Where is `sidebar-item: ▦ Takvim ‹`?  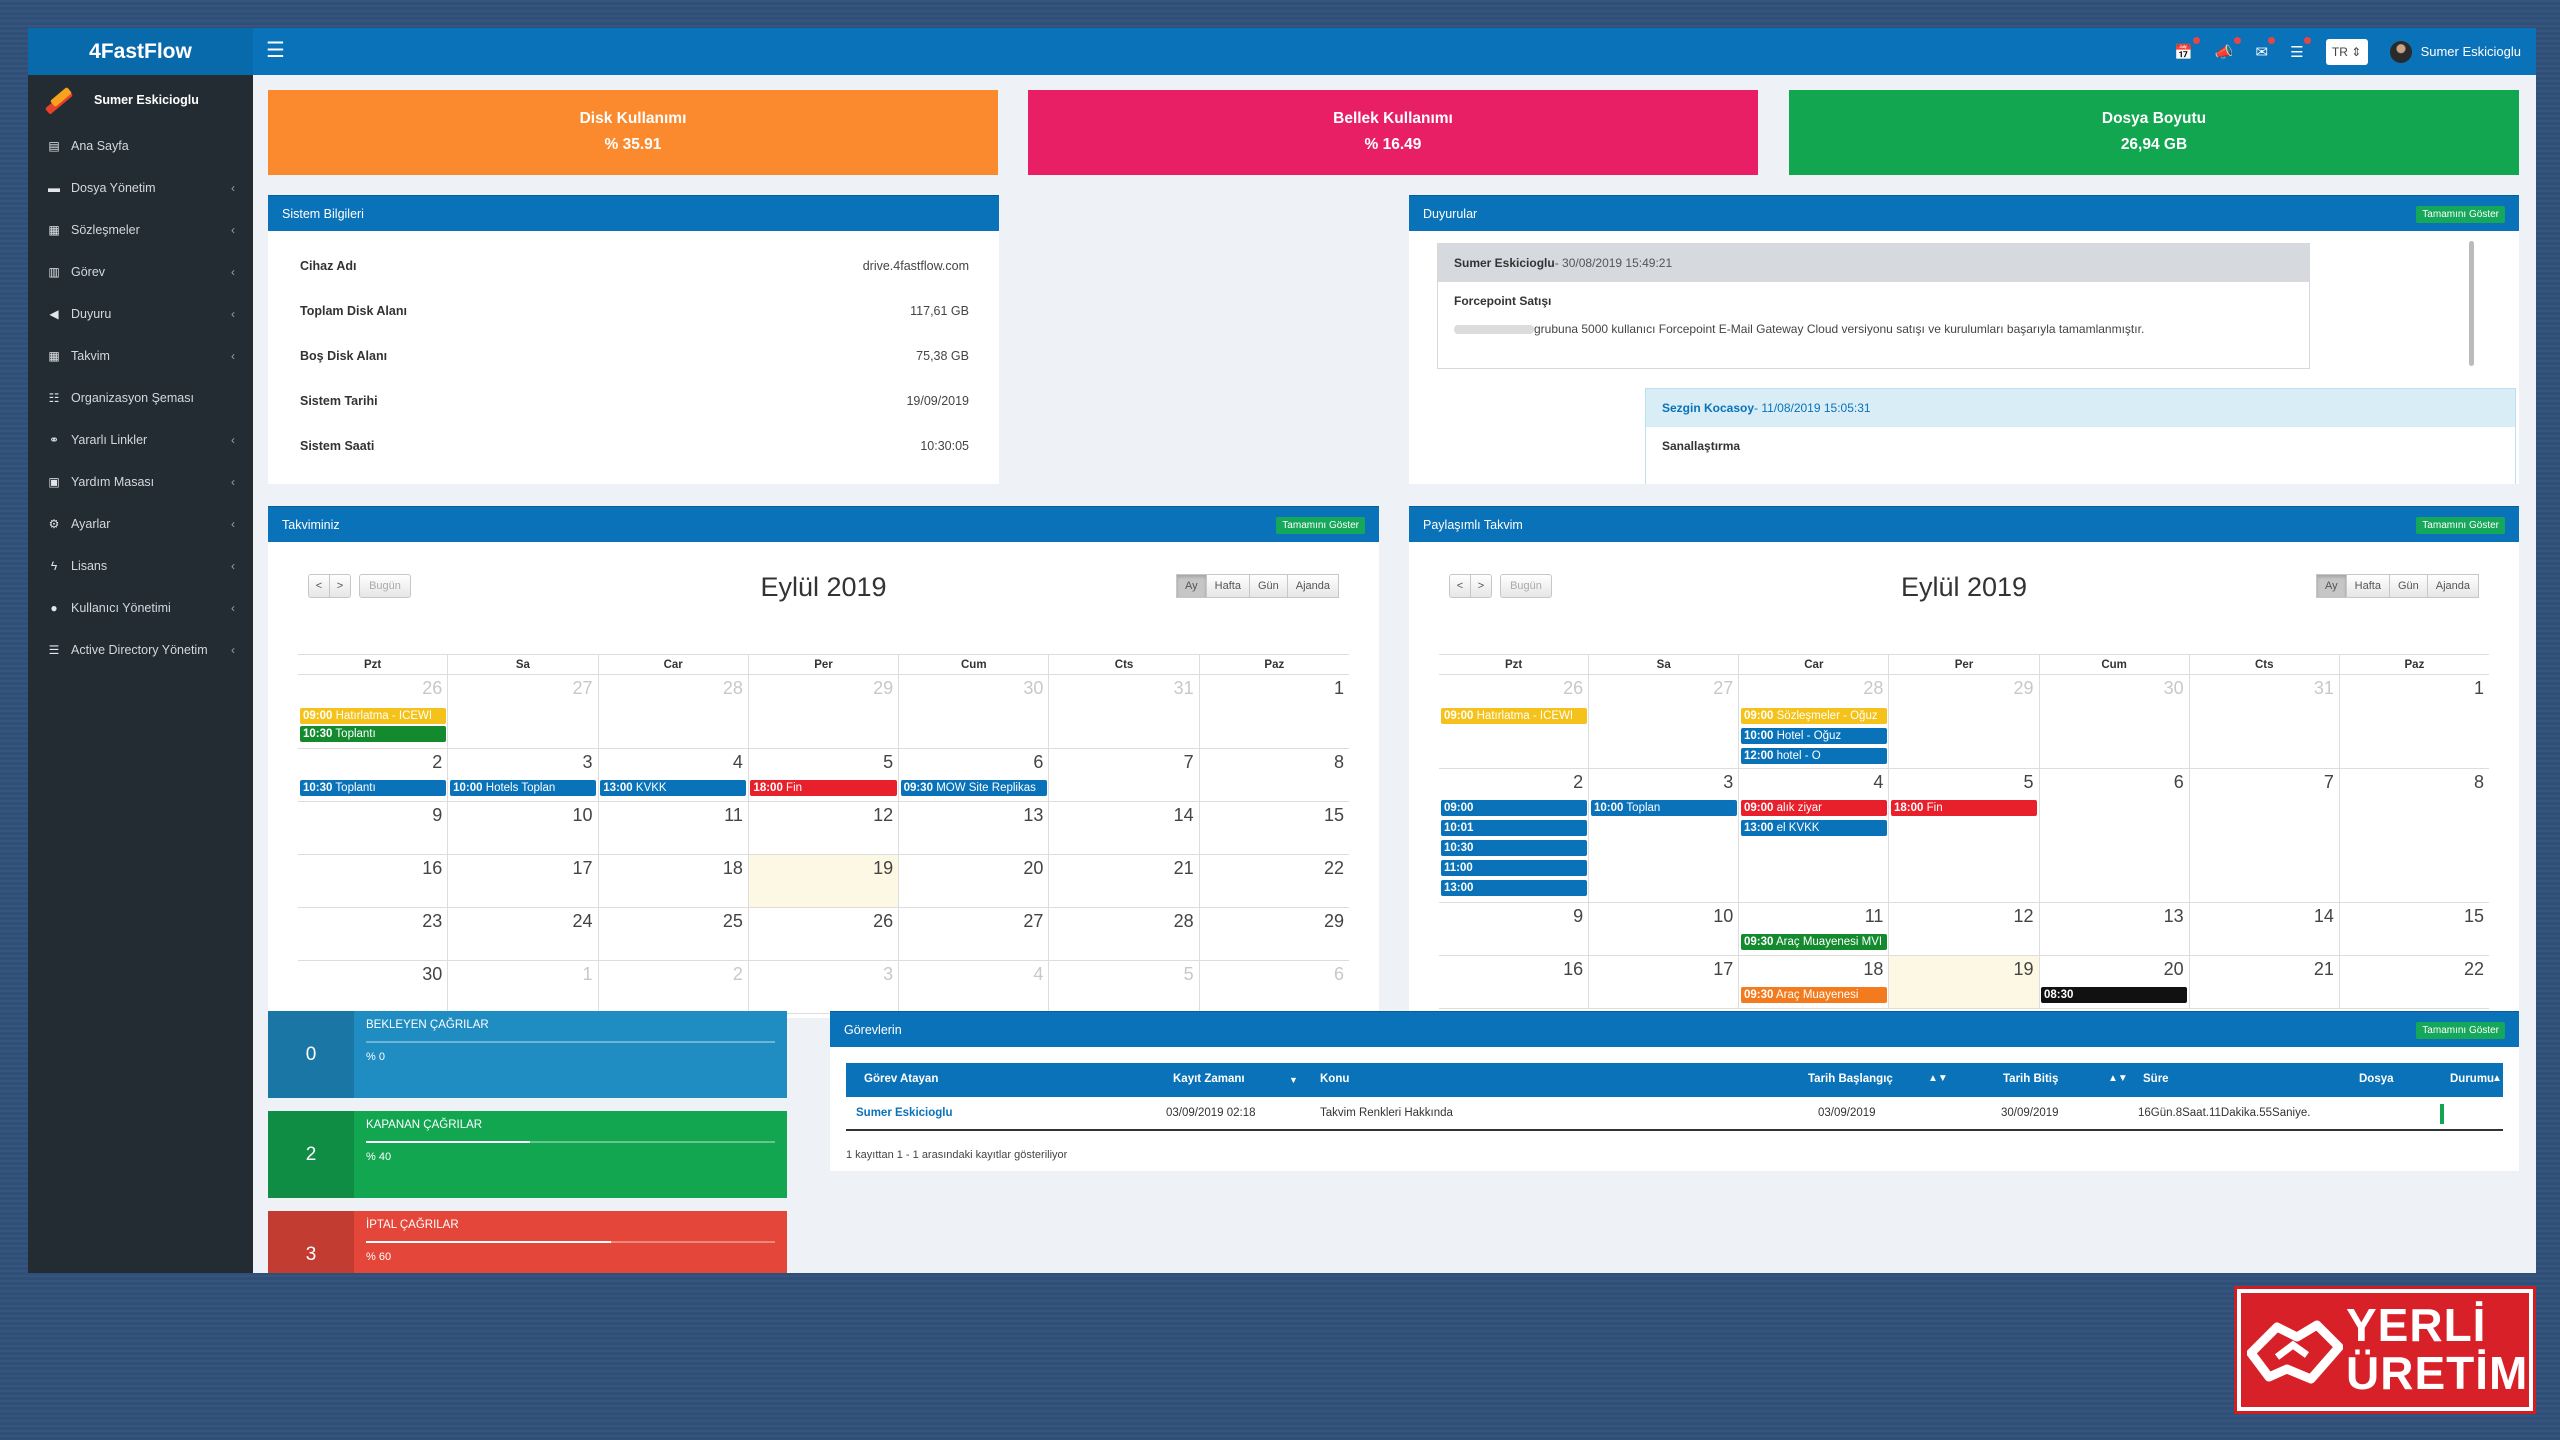
sidebar-item: ▦ Takvim ‹ is located at coordinates (140, 356).